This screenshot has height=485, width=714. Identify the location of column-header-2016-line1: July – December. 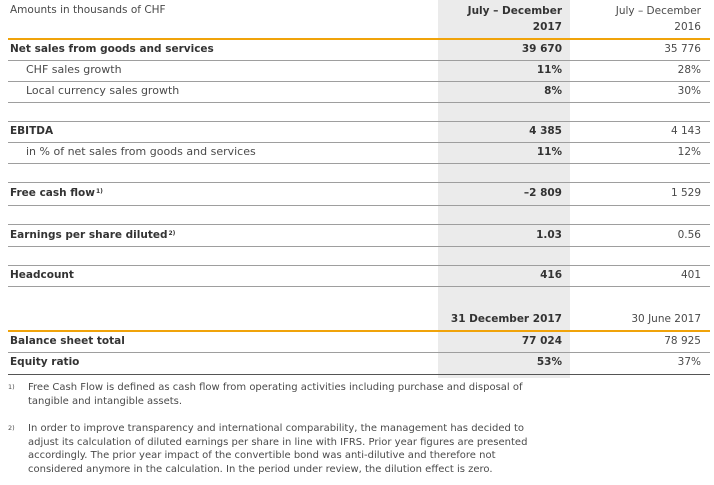
(658, 11).